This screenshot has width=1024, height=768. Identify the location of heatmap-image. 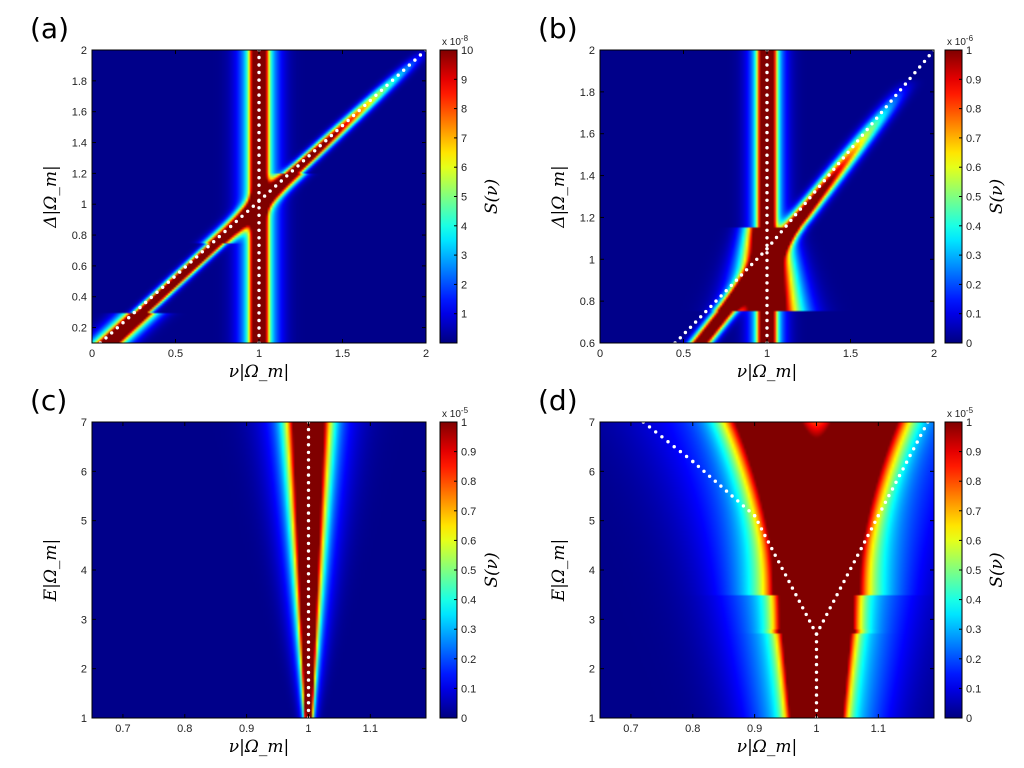
(259, 570).